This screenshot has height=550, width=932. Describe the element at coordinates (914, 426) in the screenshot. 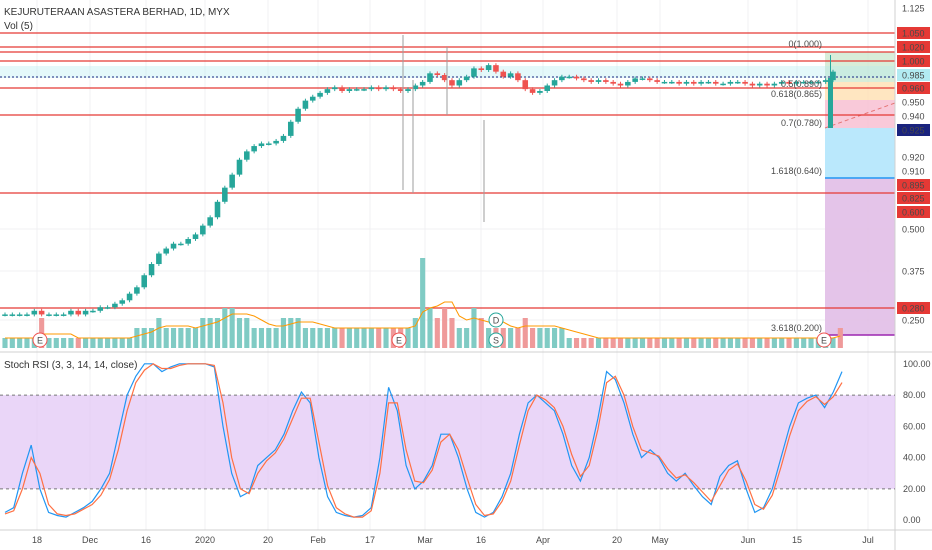

I see `stoch-tick-label: 60.00` at that location.